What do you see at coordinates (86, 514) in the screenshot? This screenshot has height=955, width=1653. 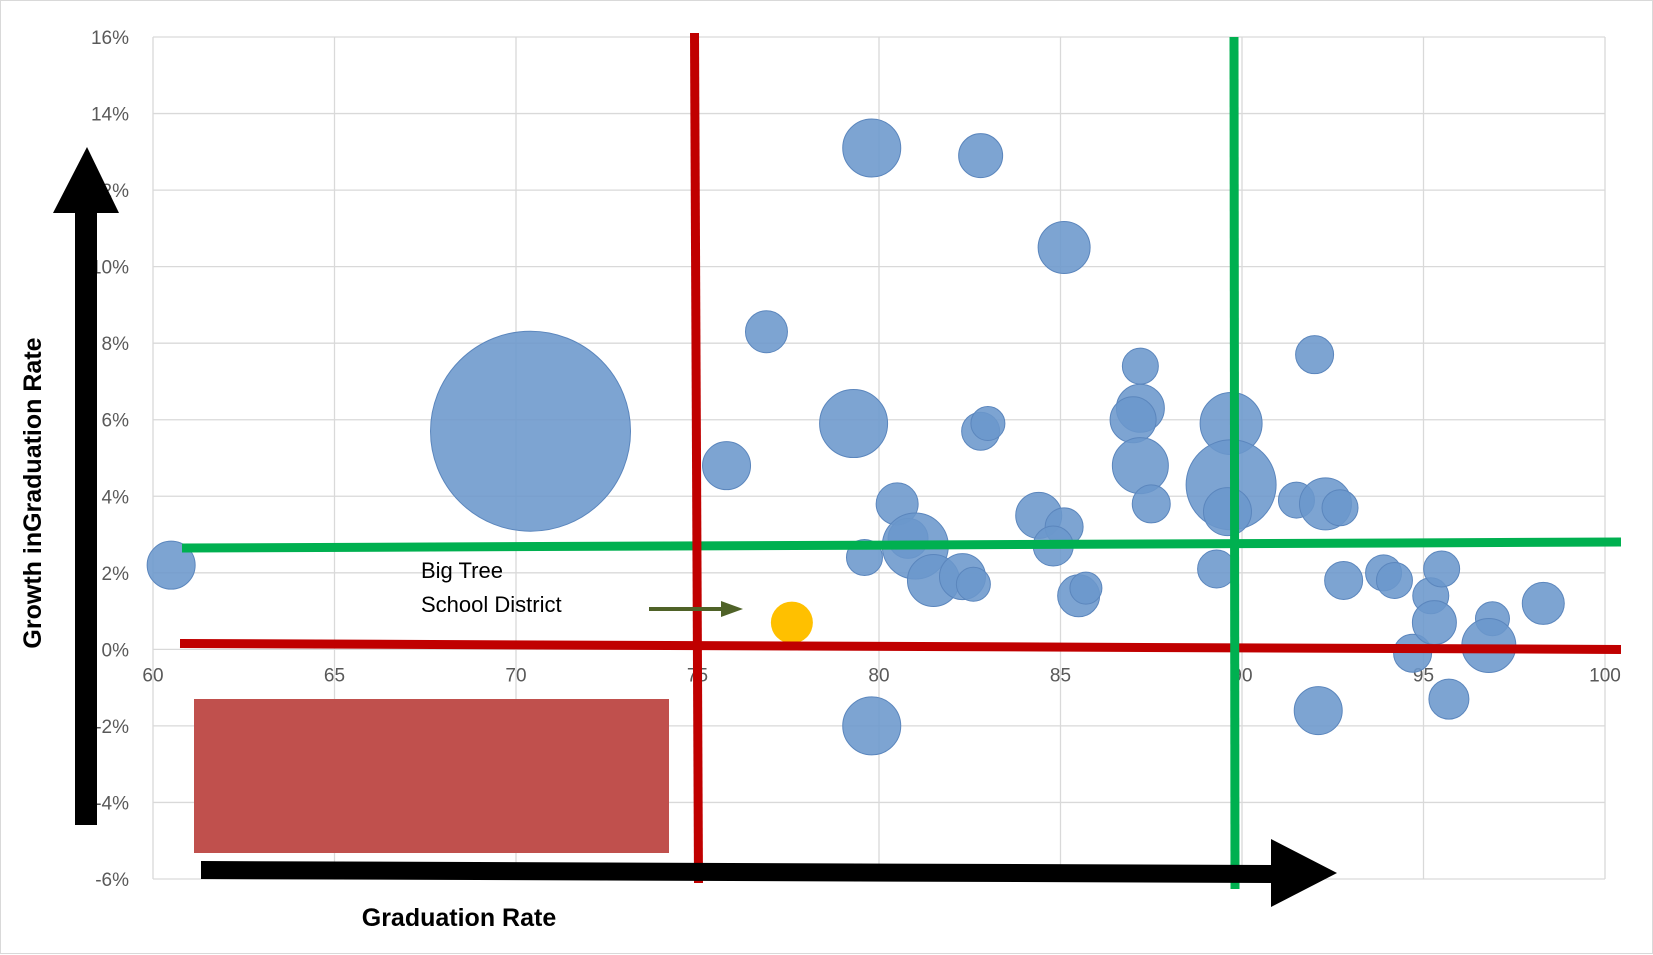 I see `y-axis-arrow-shaft` at bounding box center [86, 514].